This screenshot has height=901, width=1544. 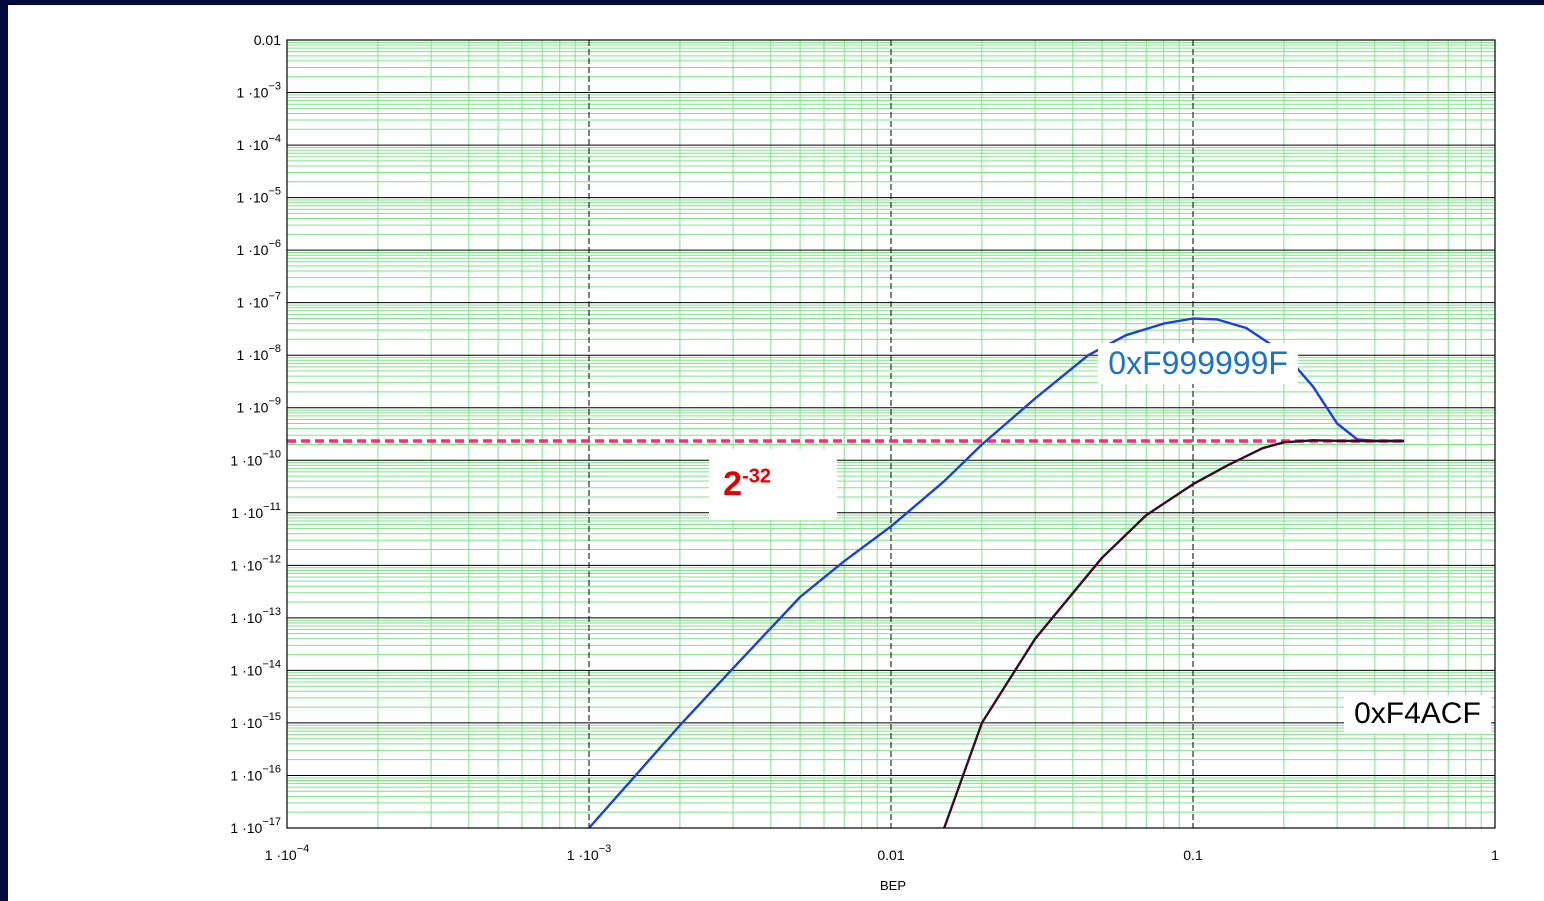 I want to click on y-tick-exponent: −17, so click(x=271, y=822).